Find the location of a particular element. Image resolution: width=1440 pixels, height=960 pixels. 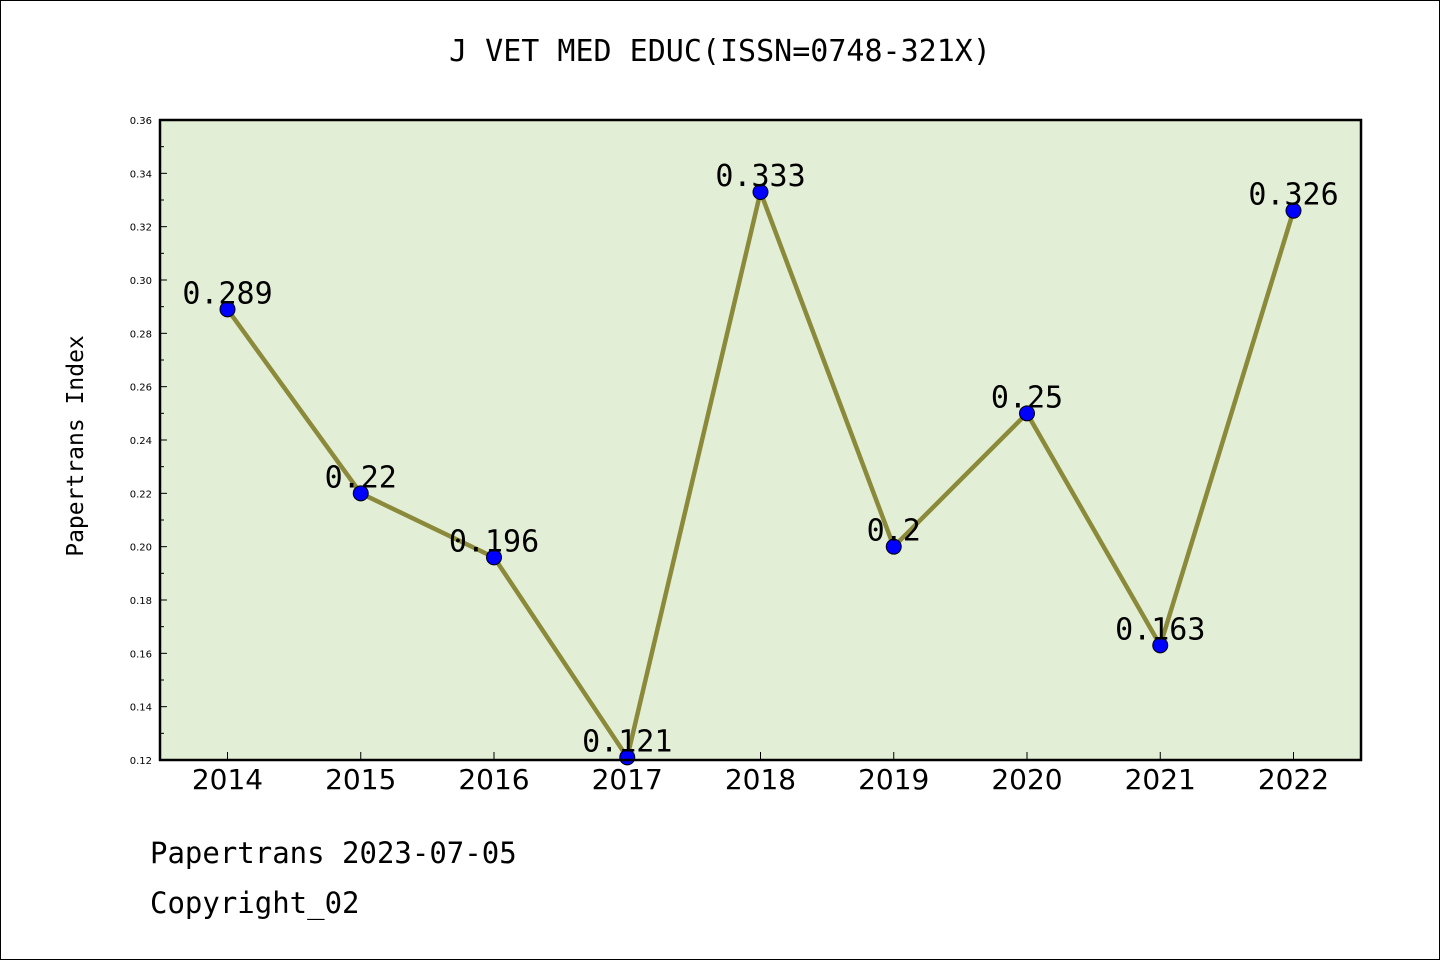

y-tick-label: 0.18 is located at coordinates (141, 601).